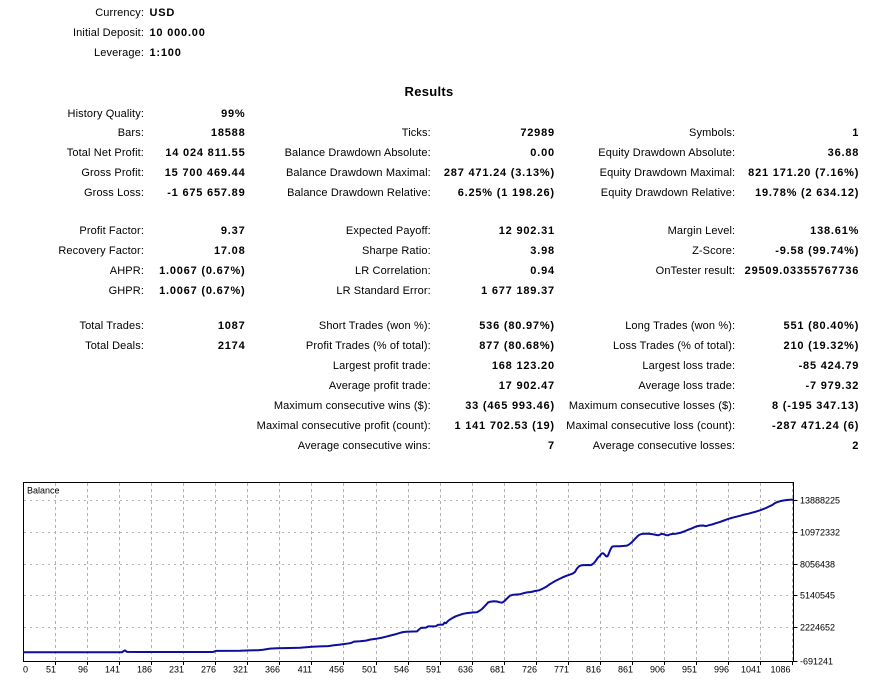  I want to click on svg-text: 0, so click(25, 670).